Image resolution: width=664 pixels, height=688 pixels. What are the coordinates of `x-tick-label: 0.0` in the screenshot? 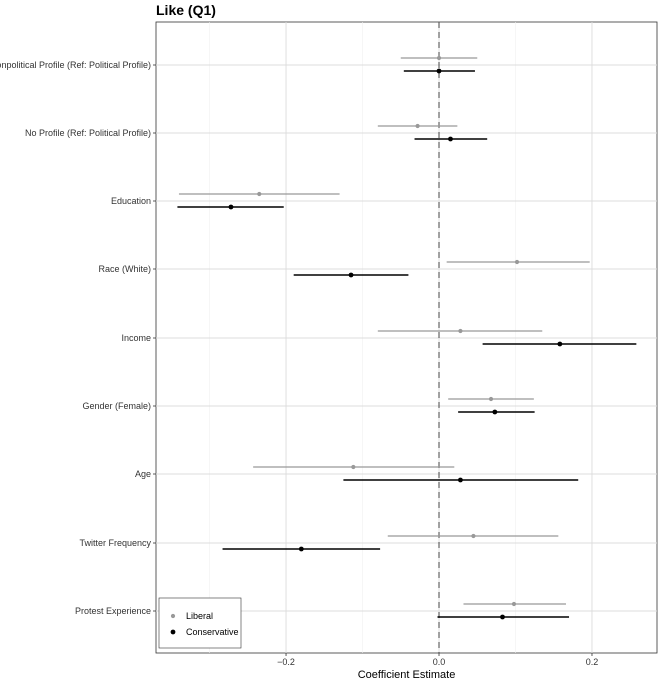 It's located at (439, 662).